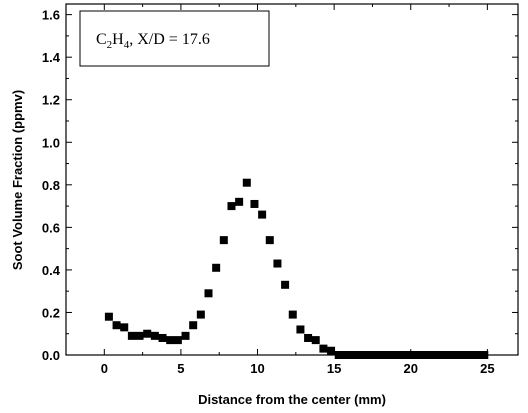 The height and width of the screenshot is (413, 528). What do you see at coordinates (51, 355) in the screenshot?
I see `y-tick-label: 0.0` at bounding box center [51, 355].